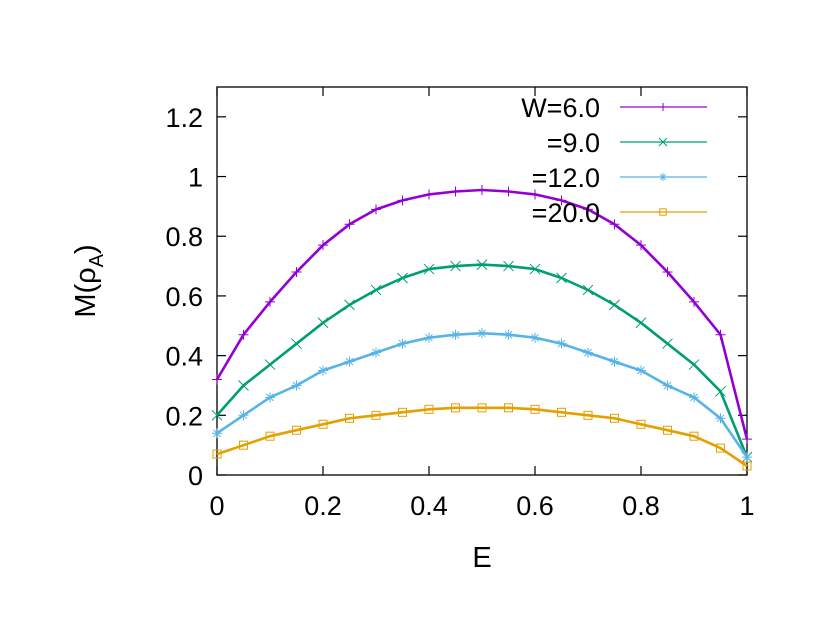 The width and height of the screenshot is (830, 642). What do you see at coordinates (481, 558) in the screenshot?
I see `x-axis-label: E` at bounding box center [481, 558].